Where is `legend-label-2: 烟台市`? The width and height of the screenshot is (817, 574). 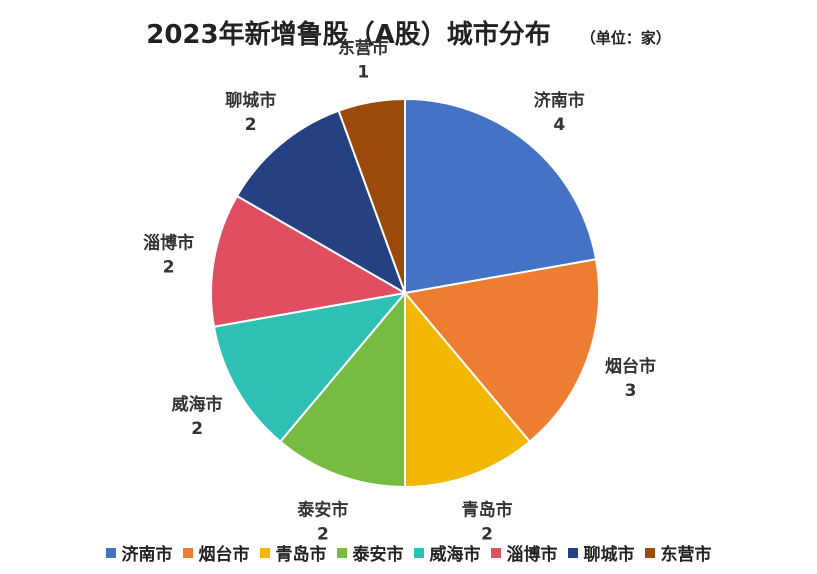
legend-label-2: 烟台市 is located at coordinates (224, 555).